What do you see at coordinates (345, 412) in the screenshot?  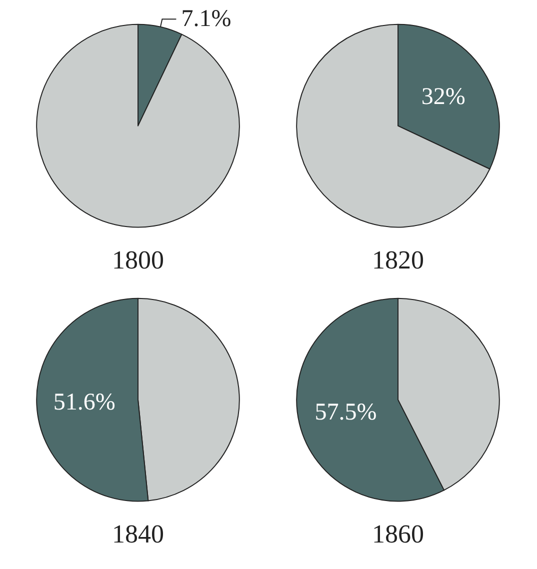 I see `data-label: 57.5%` at bounding box center [345, 412].